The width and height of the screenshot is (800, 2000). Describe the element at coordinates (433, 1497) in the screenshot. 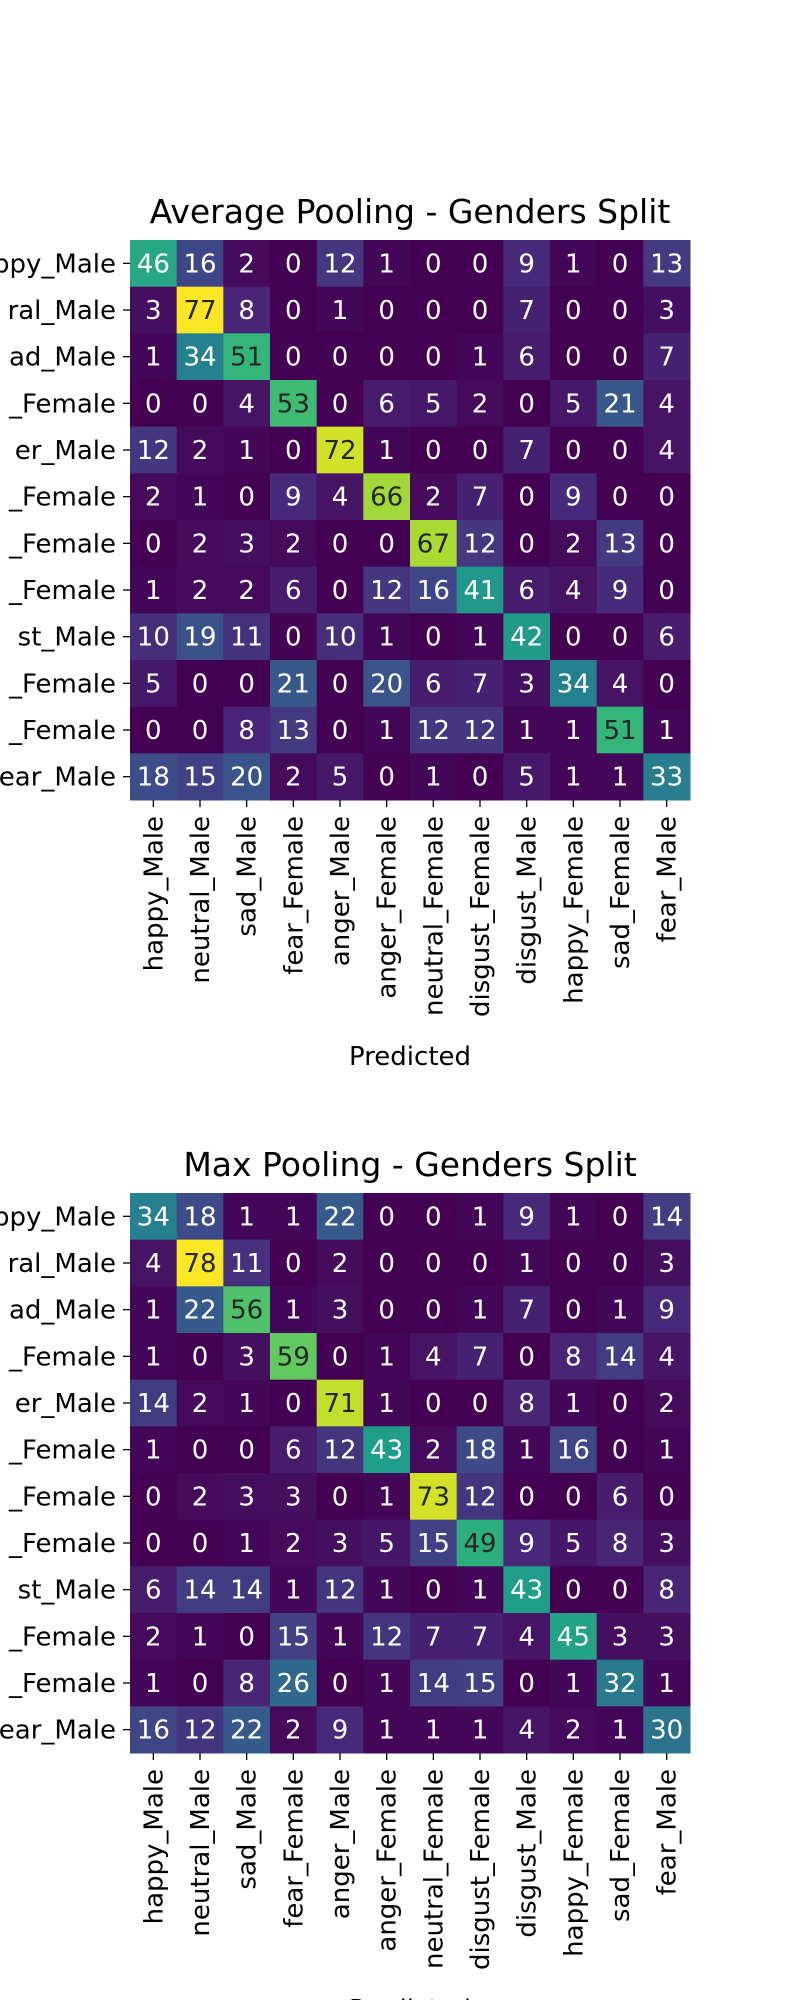

I see `cell-value-label: 73` at that location.